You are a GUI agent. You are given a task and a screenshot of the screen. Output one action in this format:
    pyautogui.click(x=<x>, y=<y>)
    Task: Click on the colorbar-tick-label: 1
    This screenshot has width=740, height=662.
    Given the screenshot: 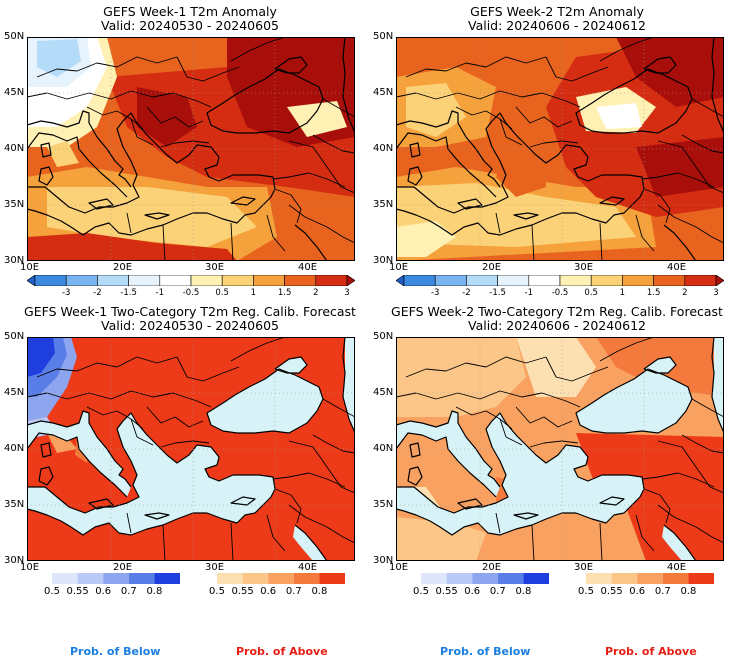 What is the action you would take?
    pyautogui.click(x=622, y=293)
    